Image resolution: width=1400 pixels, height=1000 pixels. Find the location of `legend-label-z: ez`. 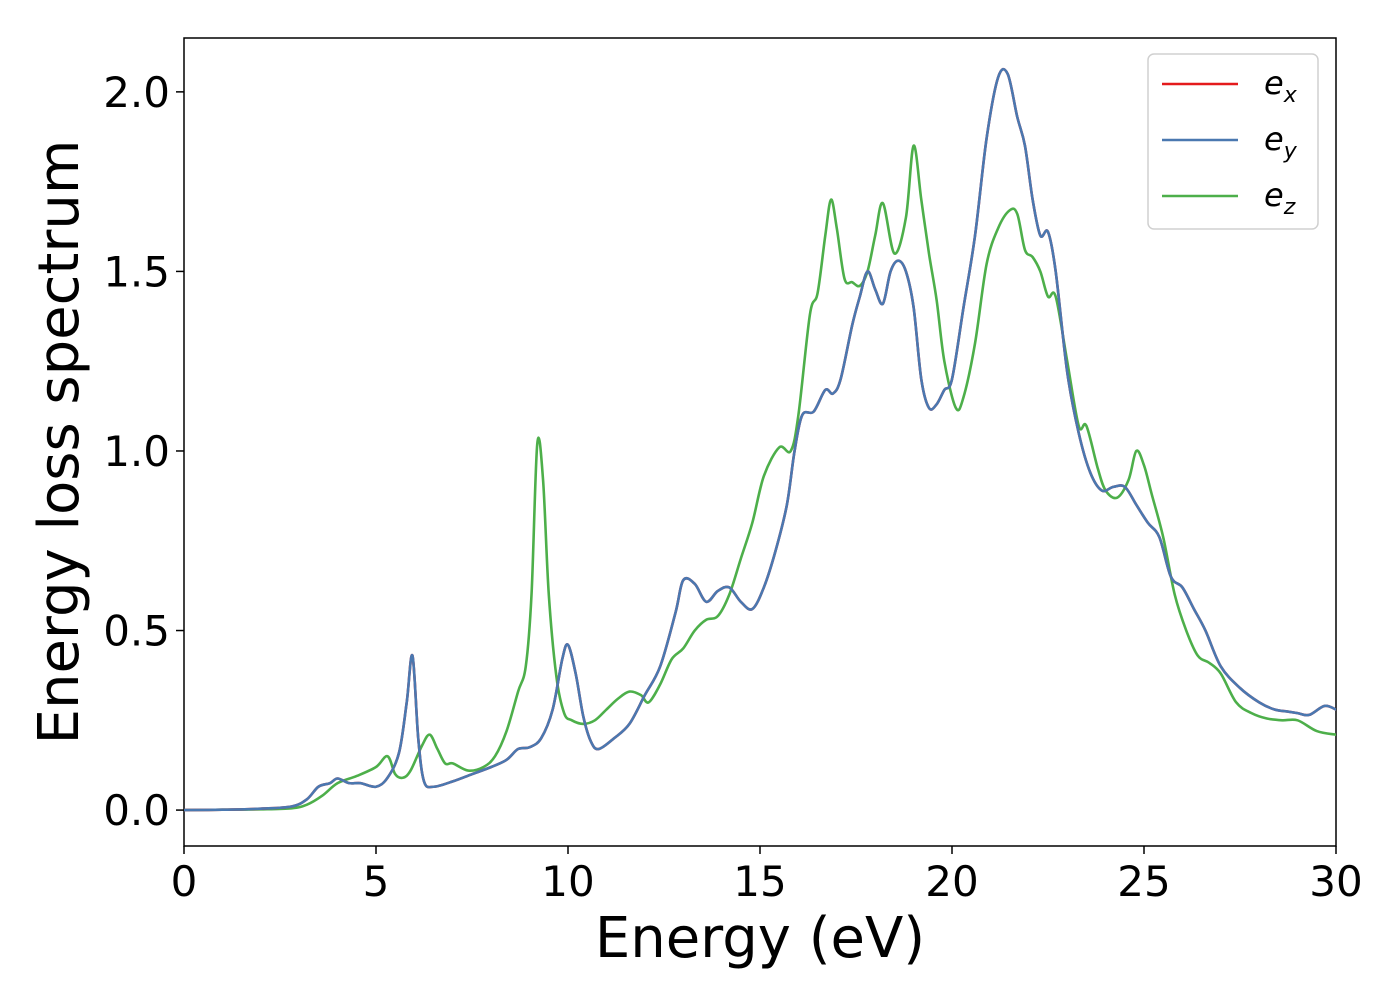

legend-label-z: ez is located at coordinates (1280, 198).